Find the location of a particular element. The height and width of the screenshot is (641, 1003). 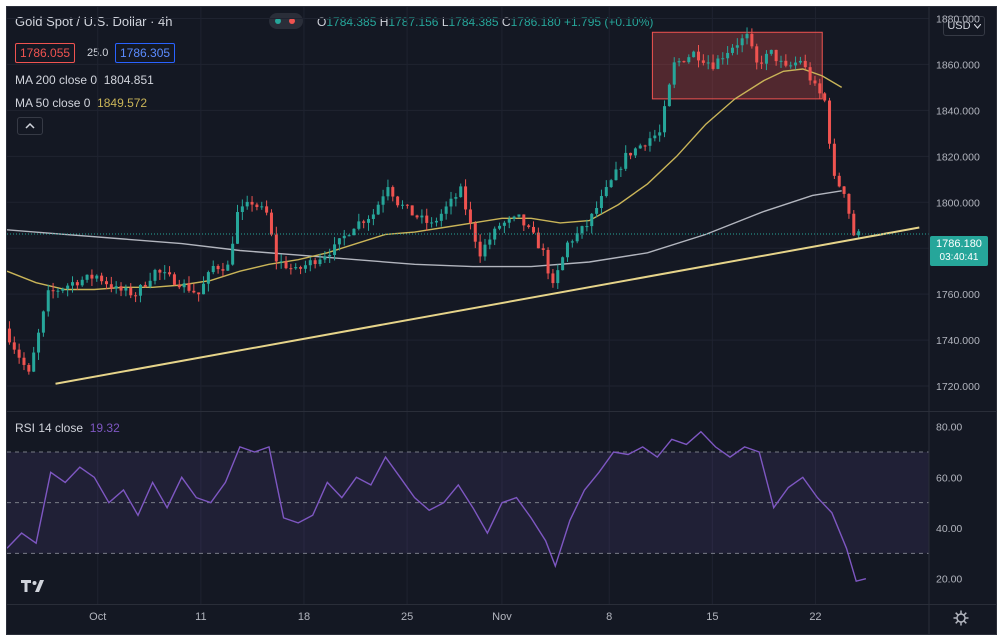

ma200-line is located at coordinates (424, 229).